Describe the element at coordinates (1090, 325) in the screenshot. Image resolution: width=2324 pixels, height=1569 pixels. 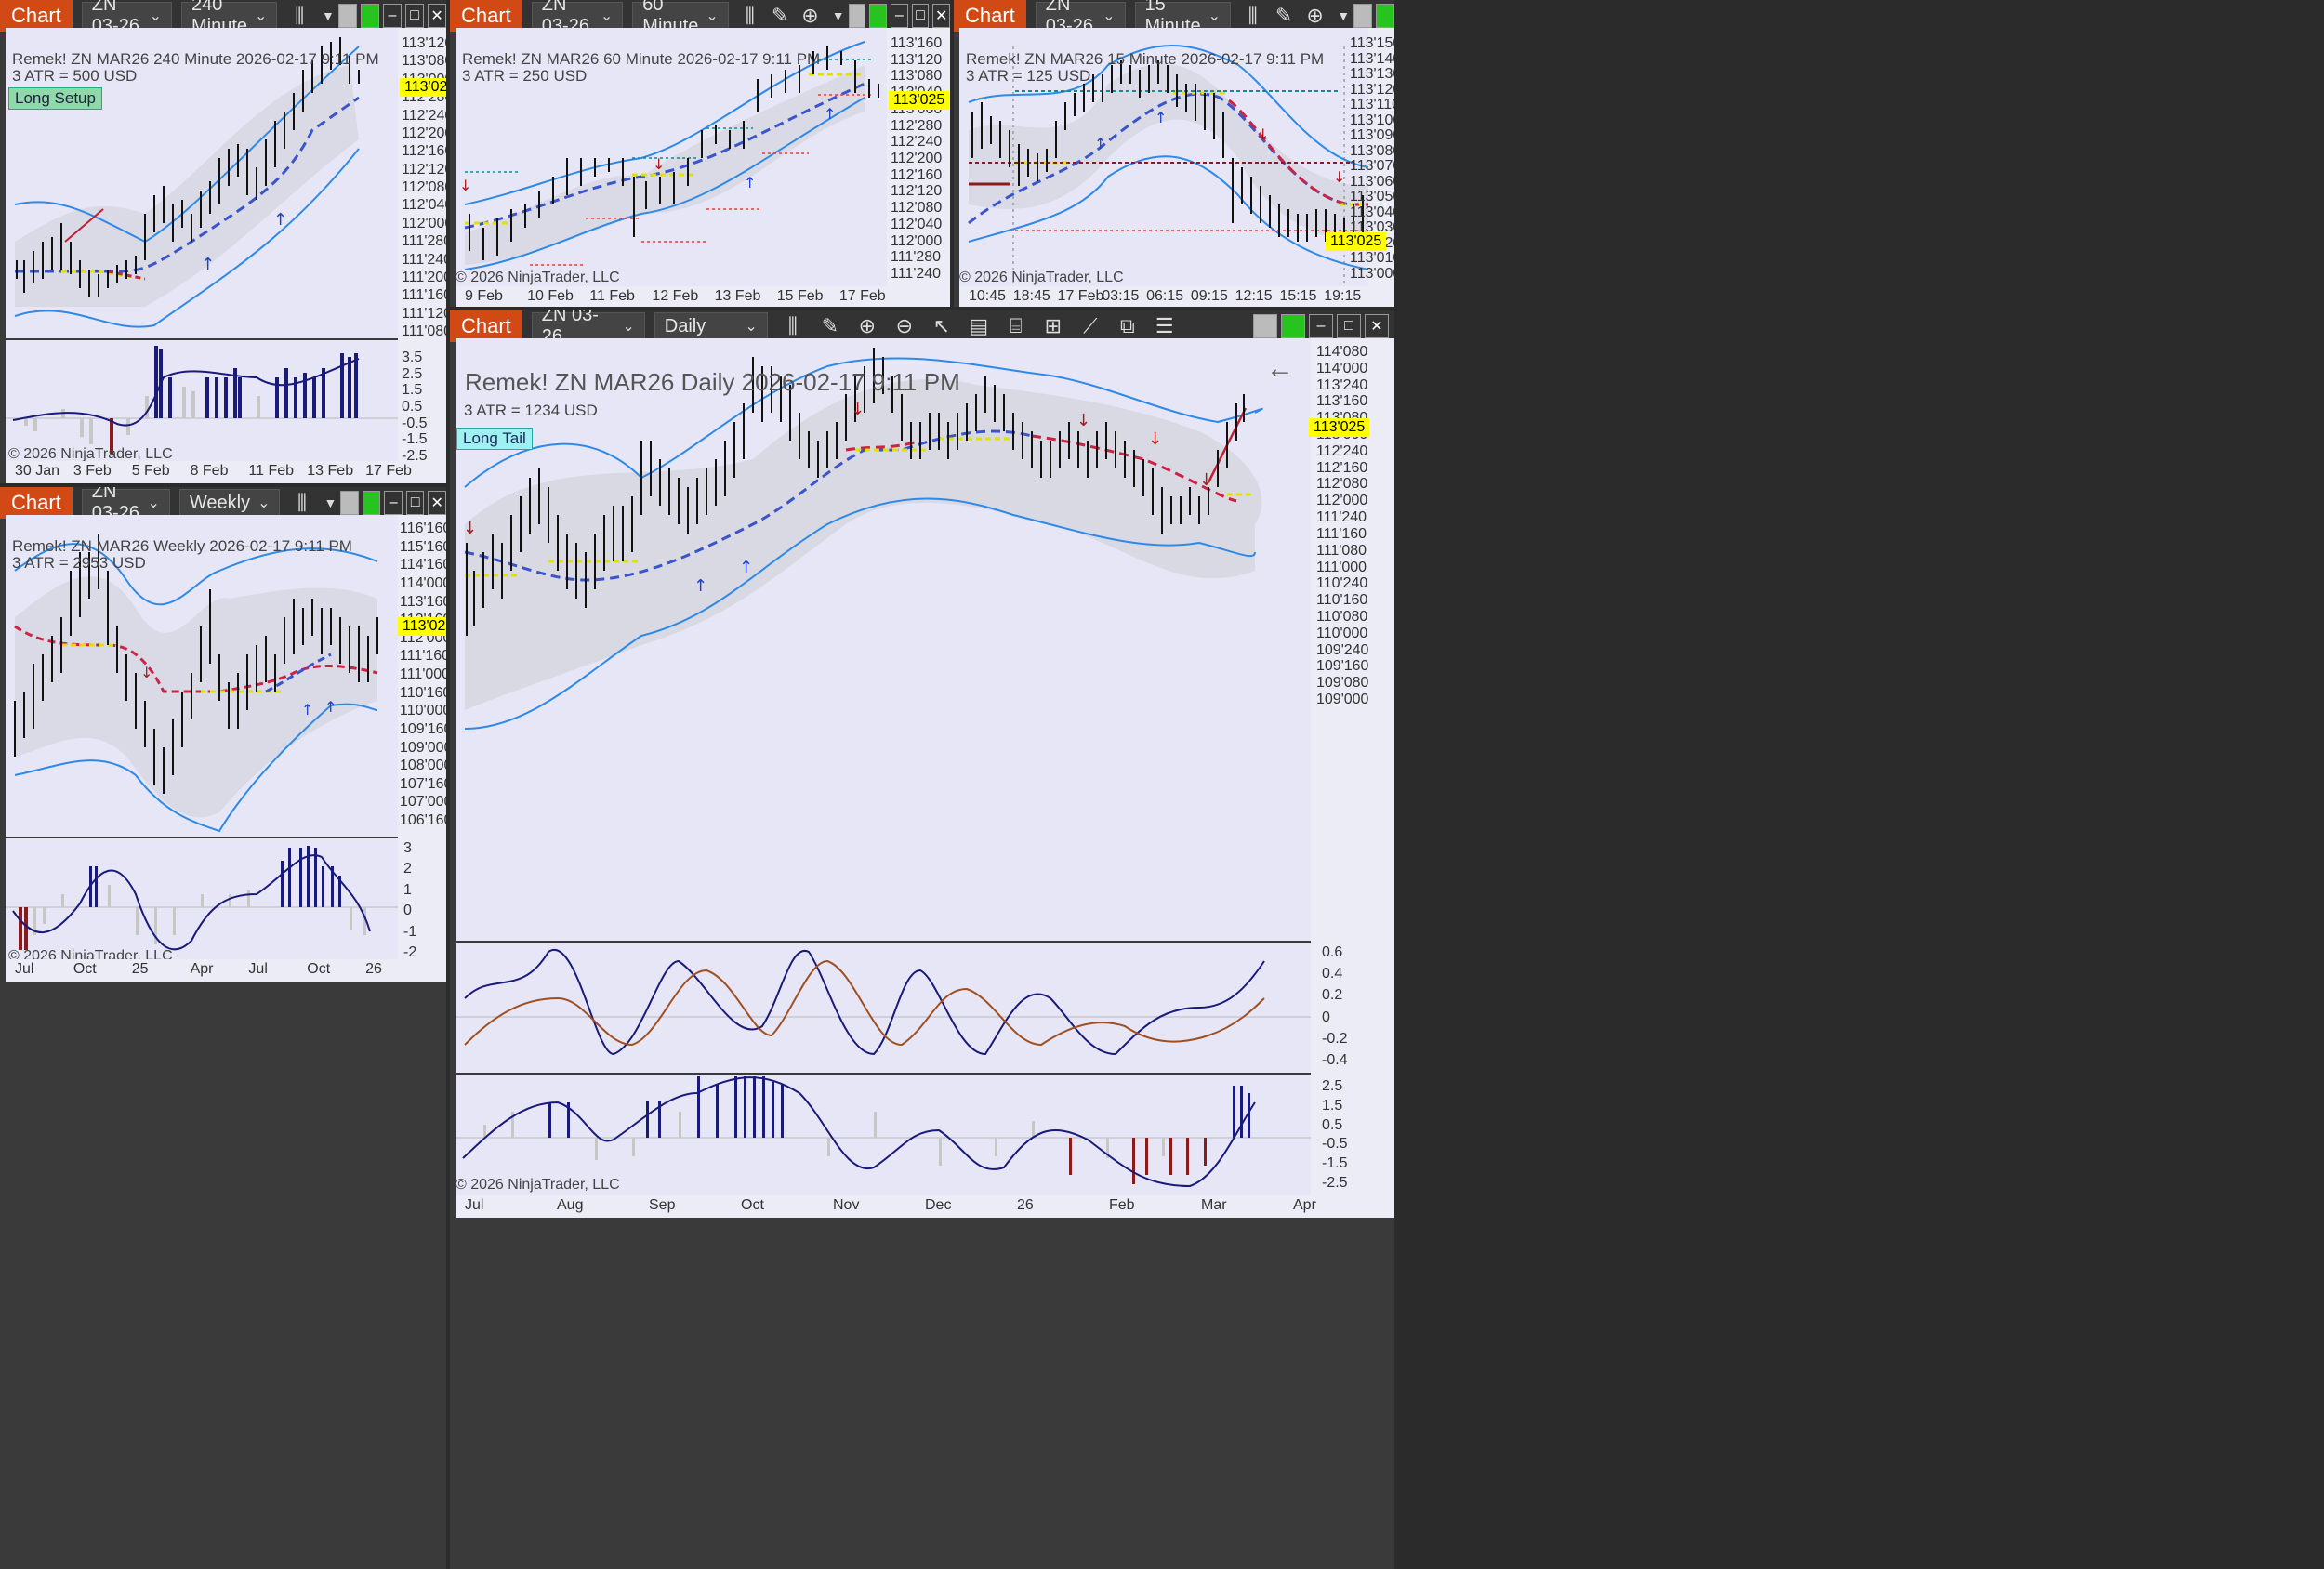
I see `indicator-icon: ⟋` at that location.